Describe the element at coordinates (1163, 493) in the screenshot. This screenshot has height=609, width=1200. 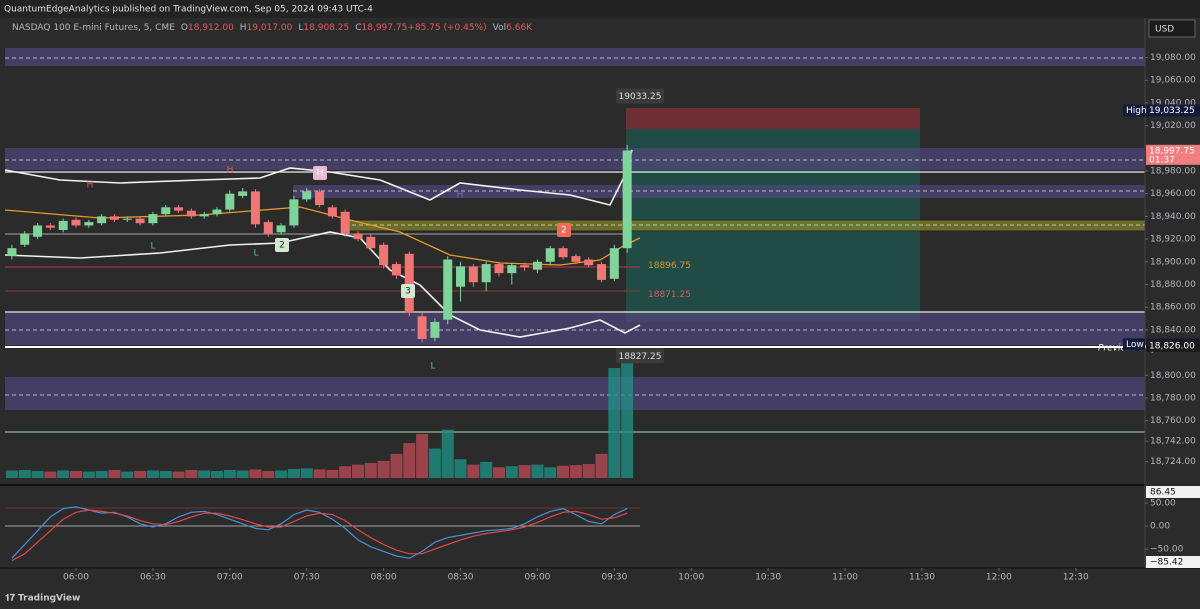
I see `osc-tag: 86.45` at that location.